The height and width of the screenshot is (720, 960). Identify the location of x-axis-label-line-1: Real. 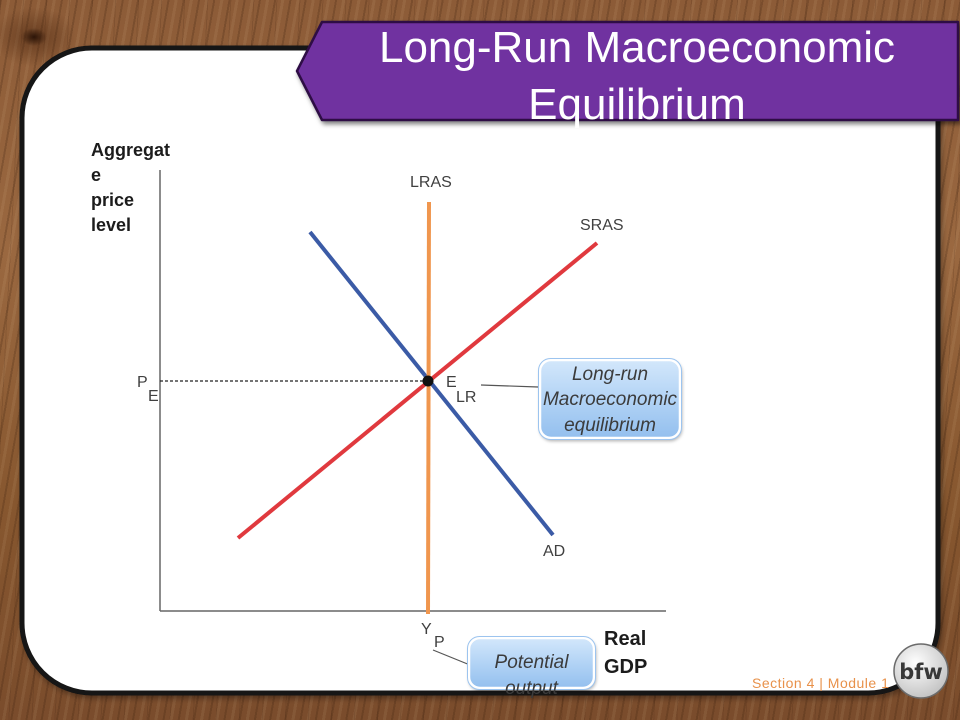
(625, 639).